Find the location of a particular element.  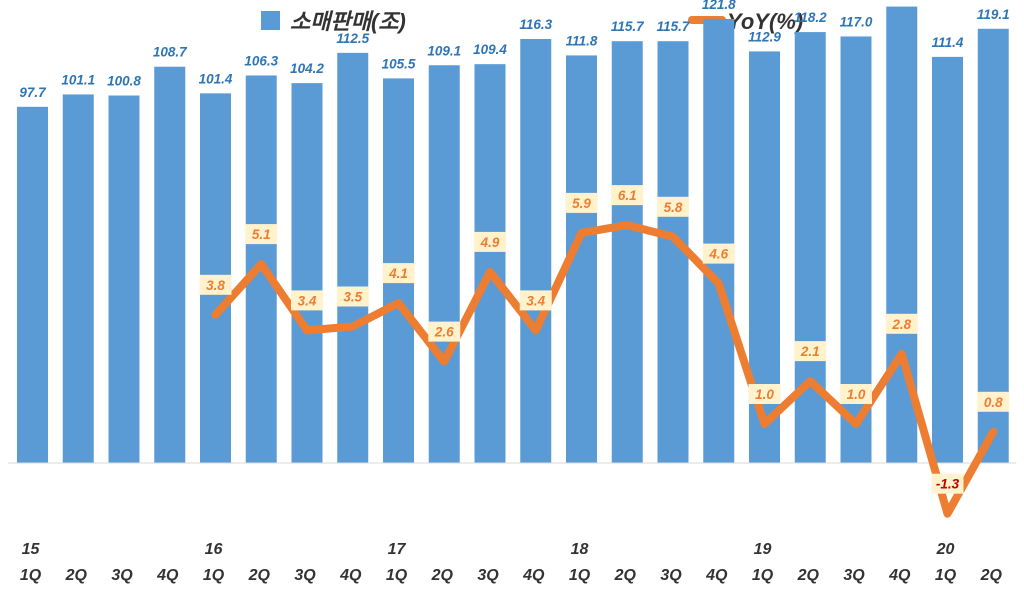

yoy-value-label: 2.1 is located at coordinates (810, 351).